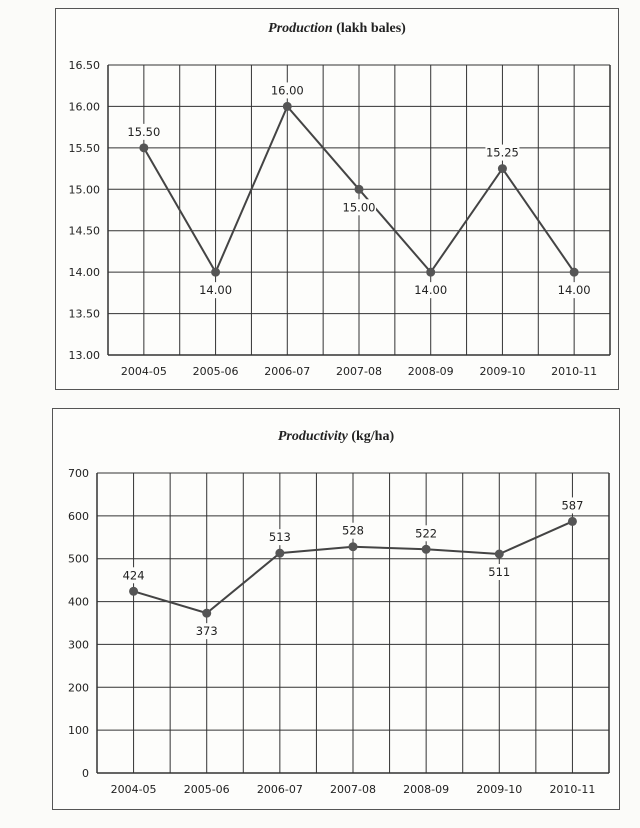  I want to click on y-tick-label: 100, so click(78, 730).